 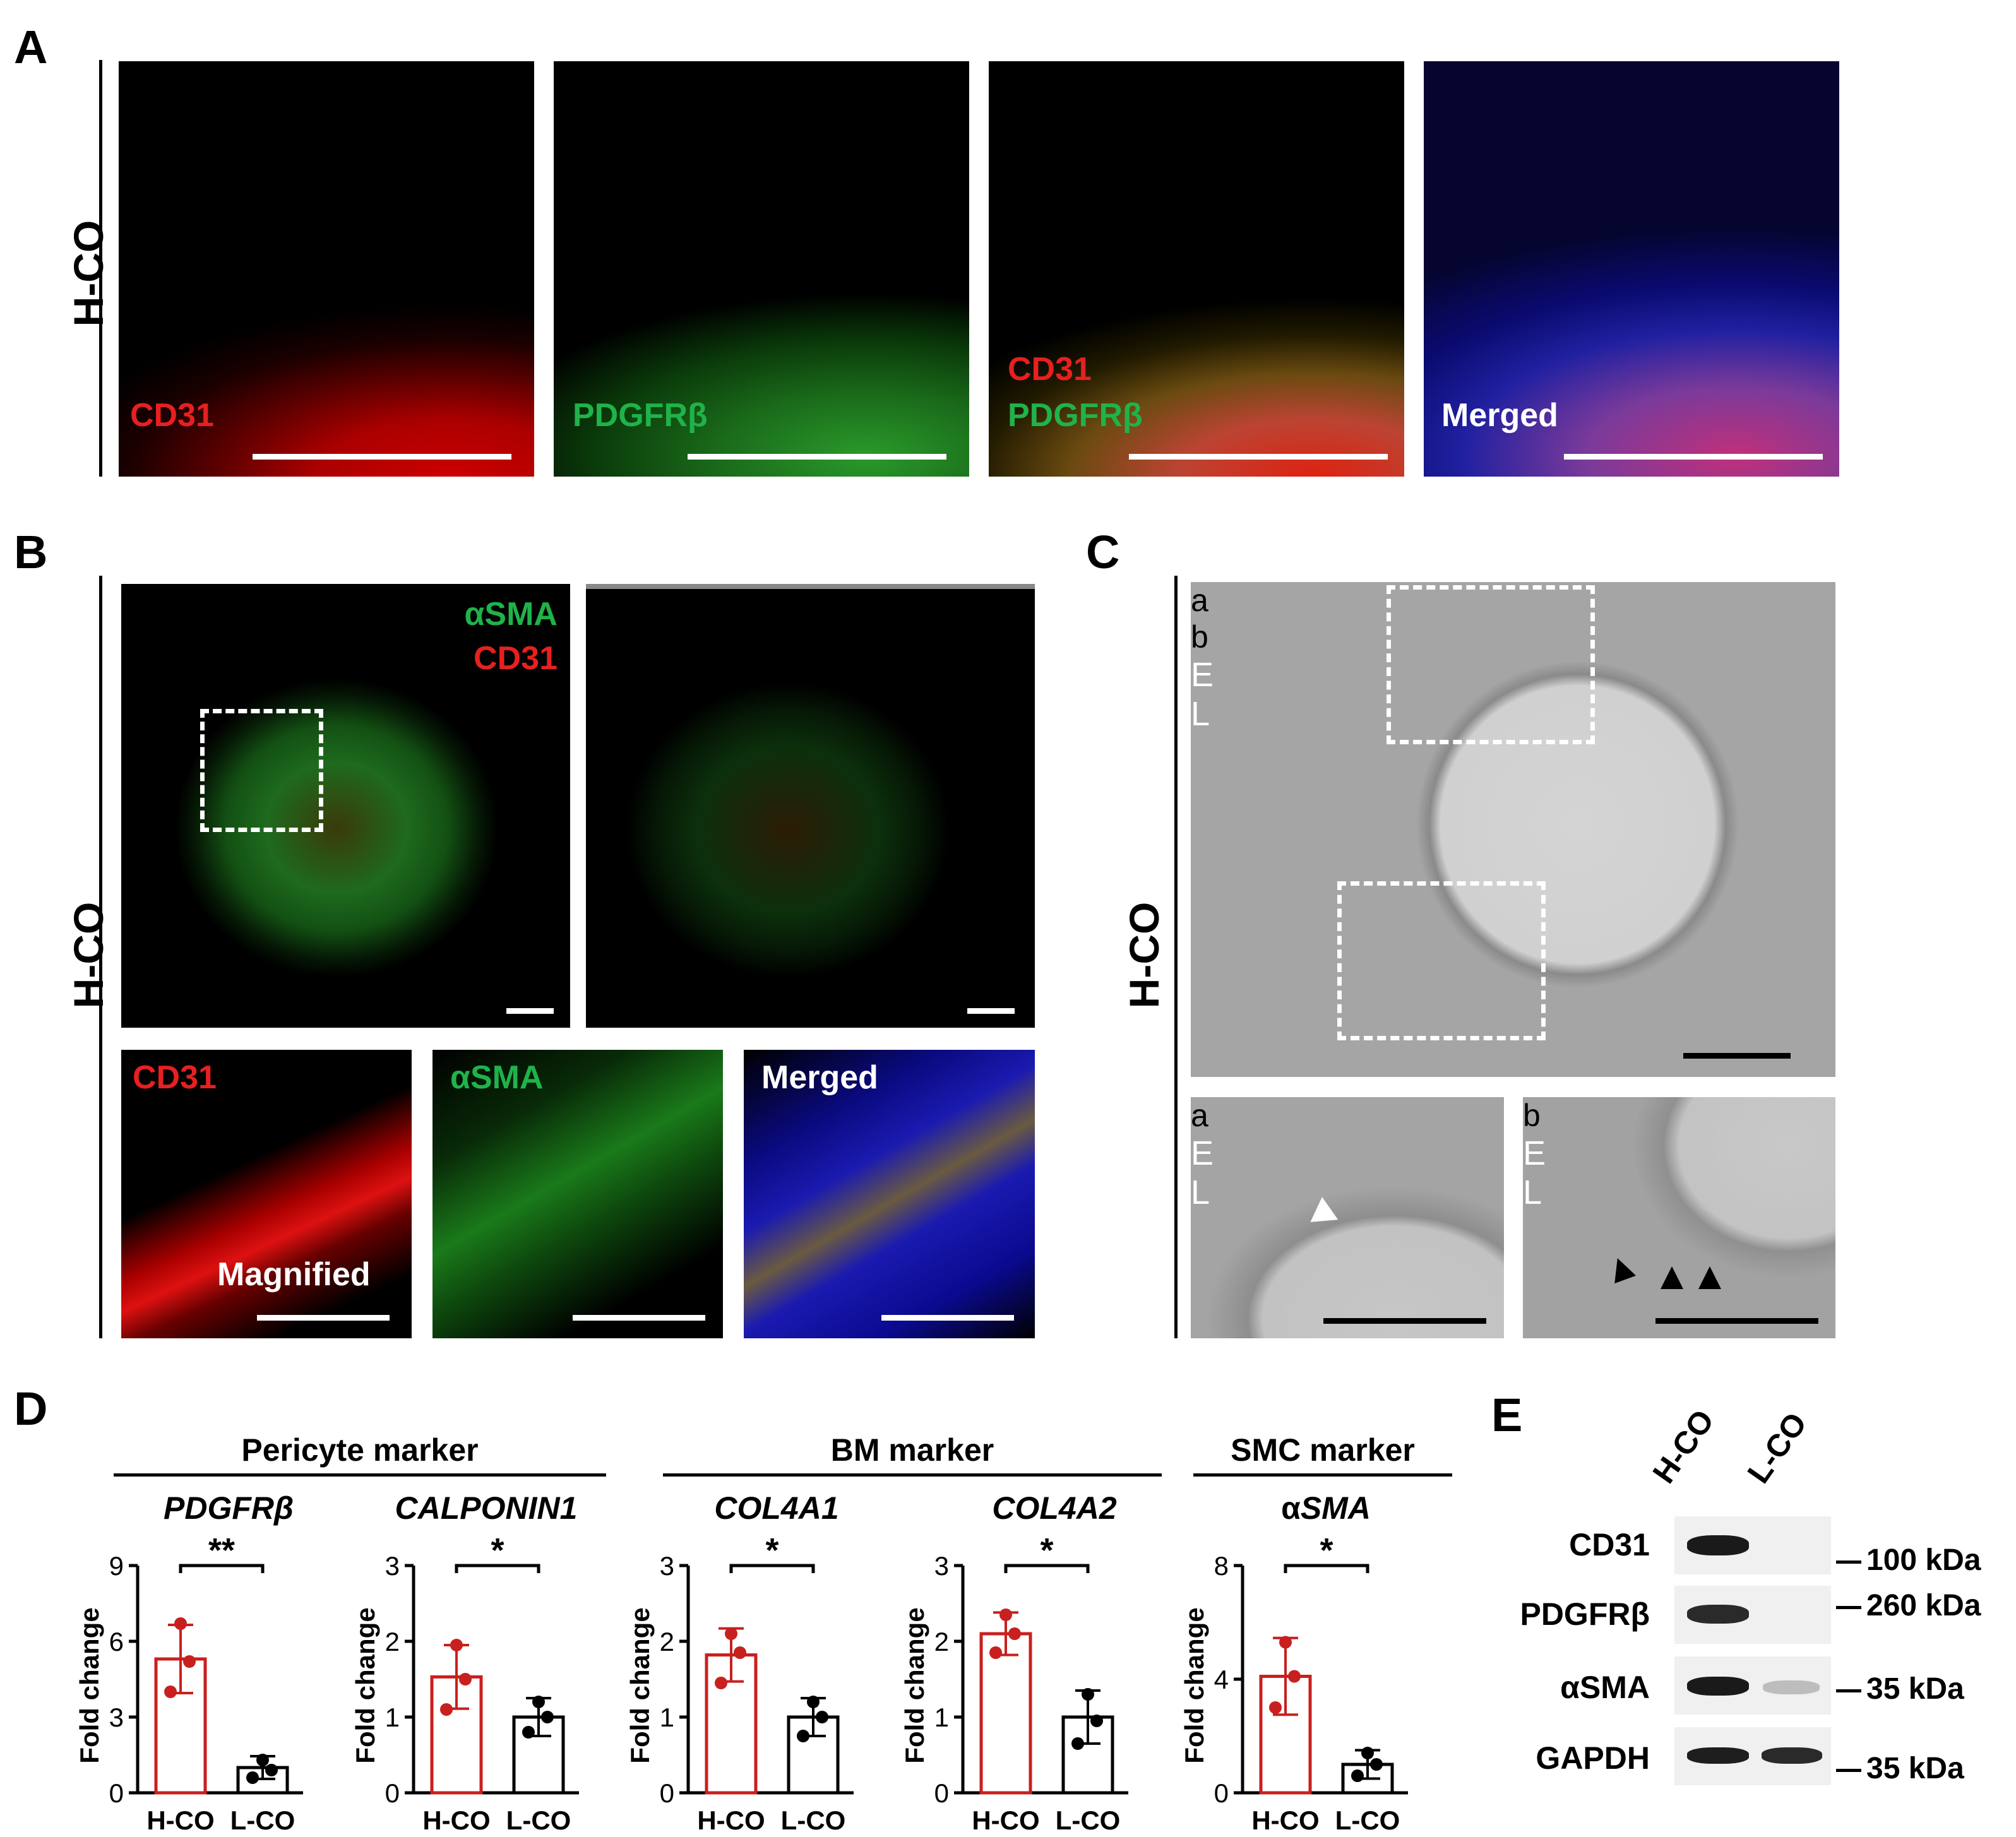 What do you see at coordinates (1534, 1153) in the screenshot?
I see `detail-b-endothelial-label: E` at bounding box center [1534, 1153].